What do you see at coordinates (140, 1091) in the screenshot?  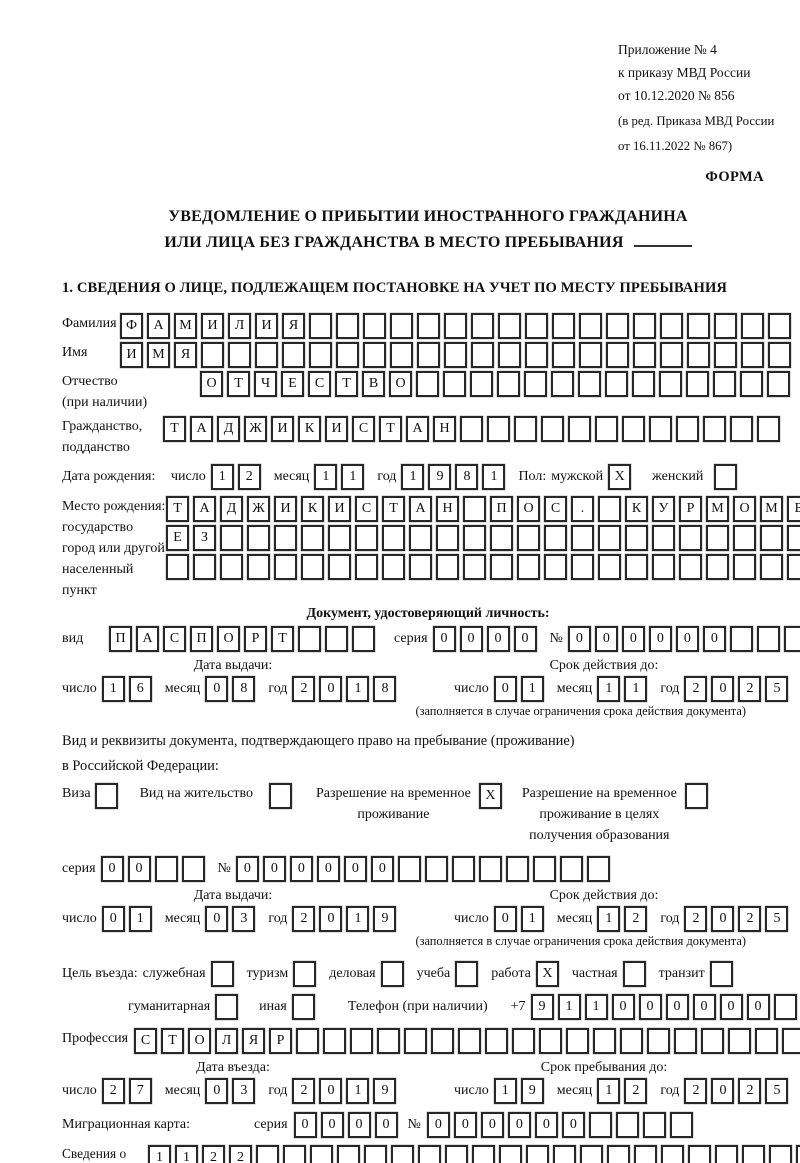 I see `entry-day-cell: 7` at bounding box center [140, 1091].